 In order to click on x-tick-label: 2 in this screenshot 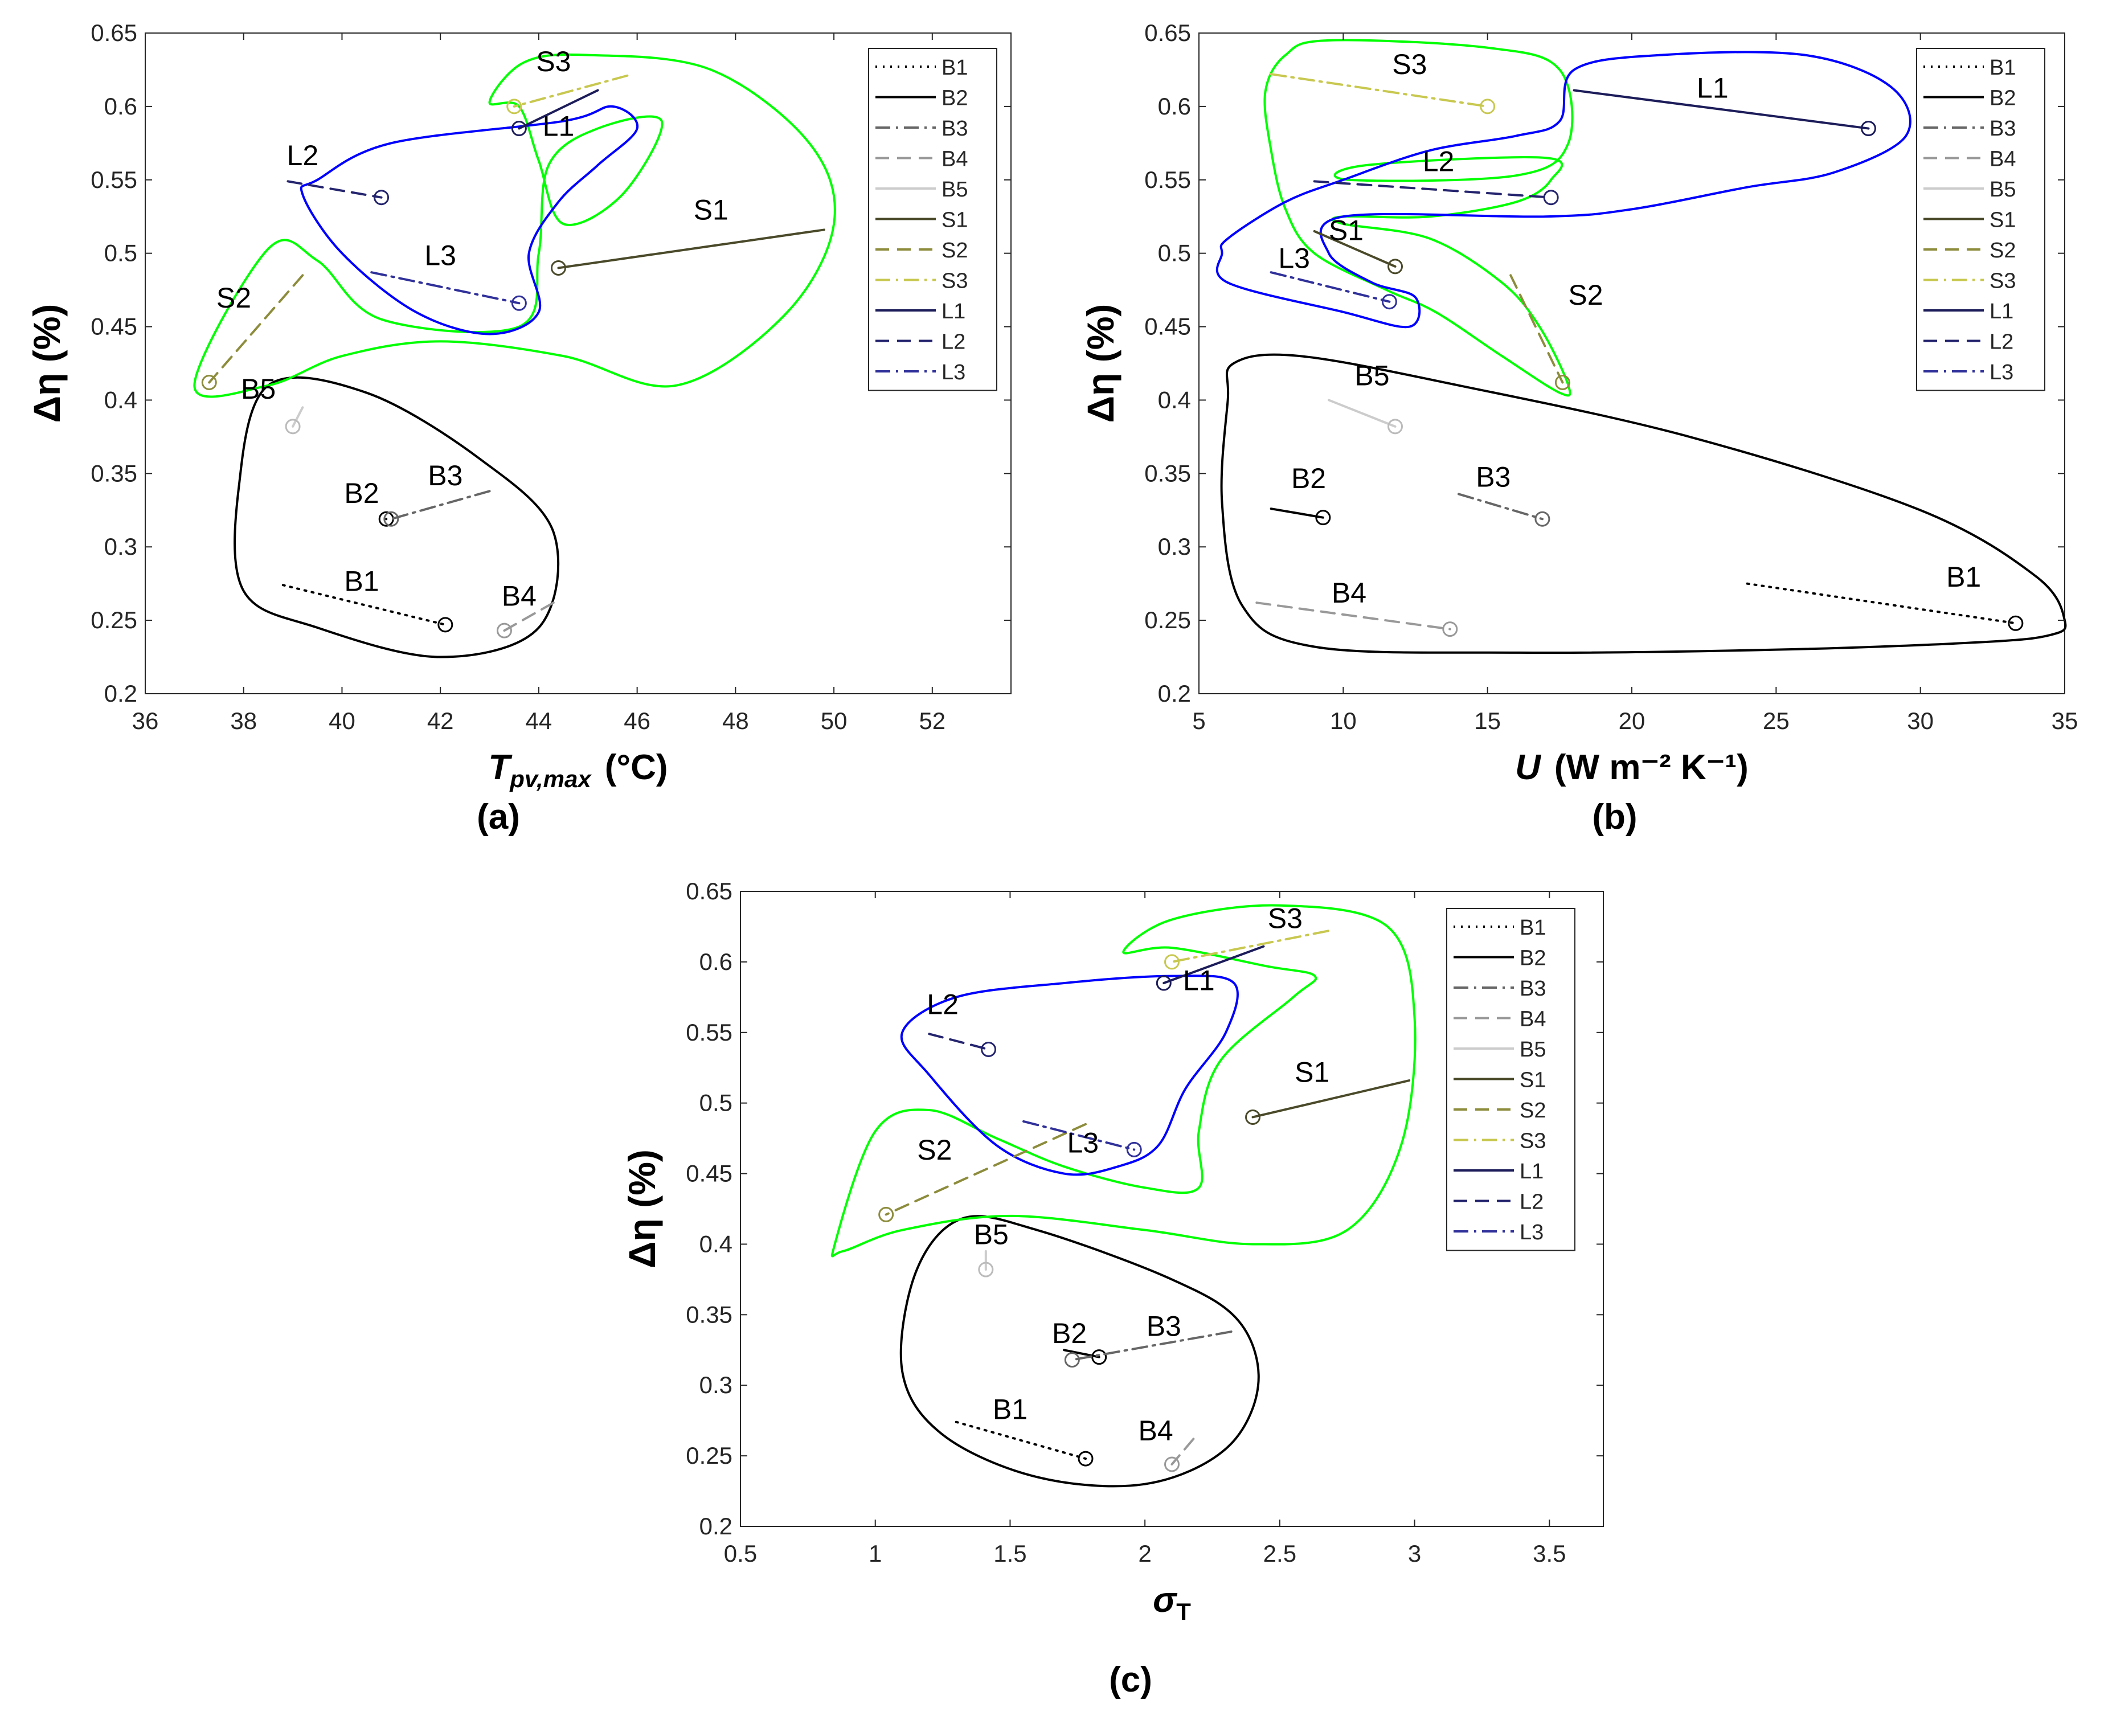, I will do `click(1144, 1553)`.